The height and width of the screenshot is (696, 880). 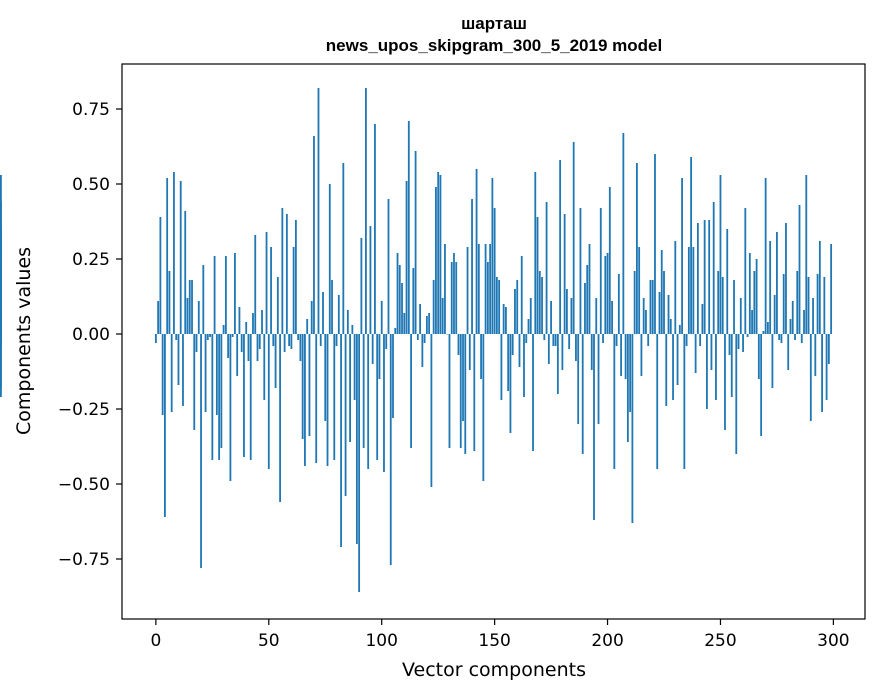 What do you see at coordinates (833, 641) in the screenshot?
I see `x-tick-label: 300` at bounding box center [833, 641].